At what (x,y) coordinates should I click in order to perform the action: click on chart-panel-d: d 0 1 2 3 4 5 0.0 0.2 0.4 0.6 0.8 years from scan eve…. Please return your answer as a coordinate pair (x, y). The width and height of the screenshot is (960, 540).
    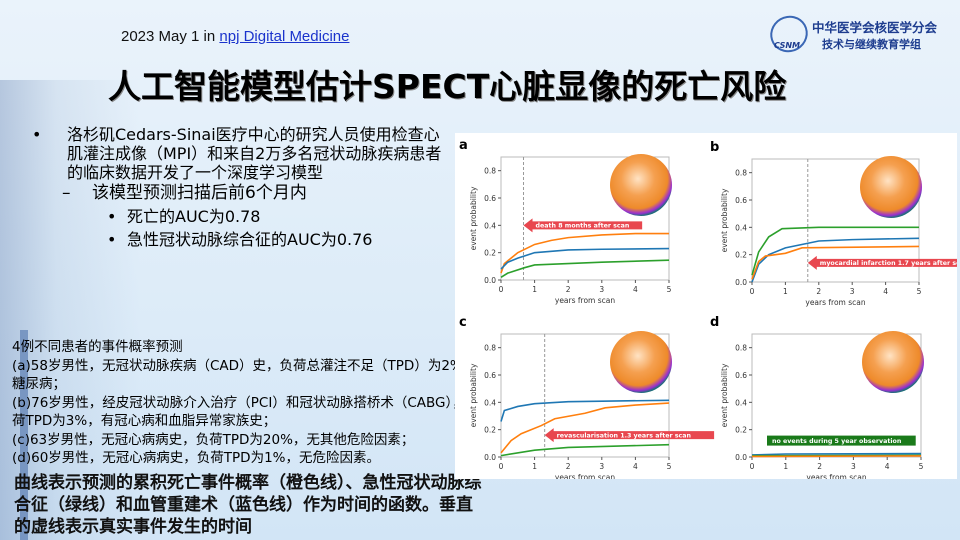
    Looking at the image, I should click on (817, 398).